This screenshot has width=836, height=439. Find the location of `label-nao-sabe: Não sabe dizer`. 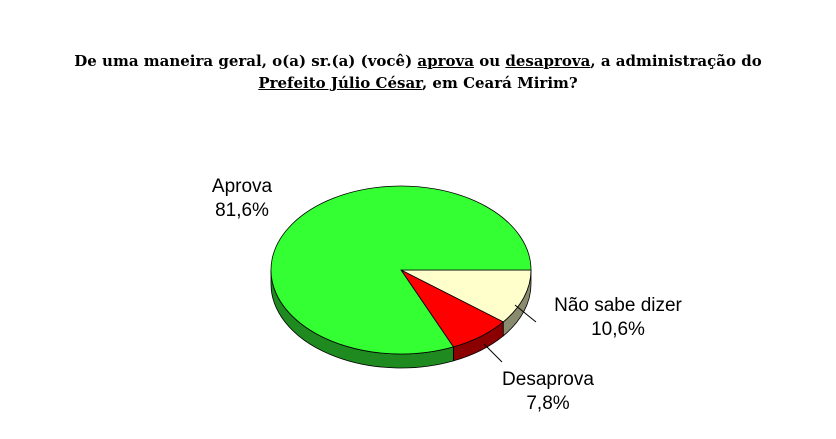

label-nao-sabe: Não sabe dizer is located at coordinates (618, 305).